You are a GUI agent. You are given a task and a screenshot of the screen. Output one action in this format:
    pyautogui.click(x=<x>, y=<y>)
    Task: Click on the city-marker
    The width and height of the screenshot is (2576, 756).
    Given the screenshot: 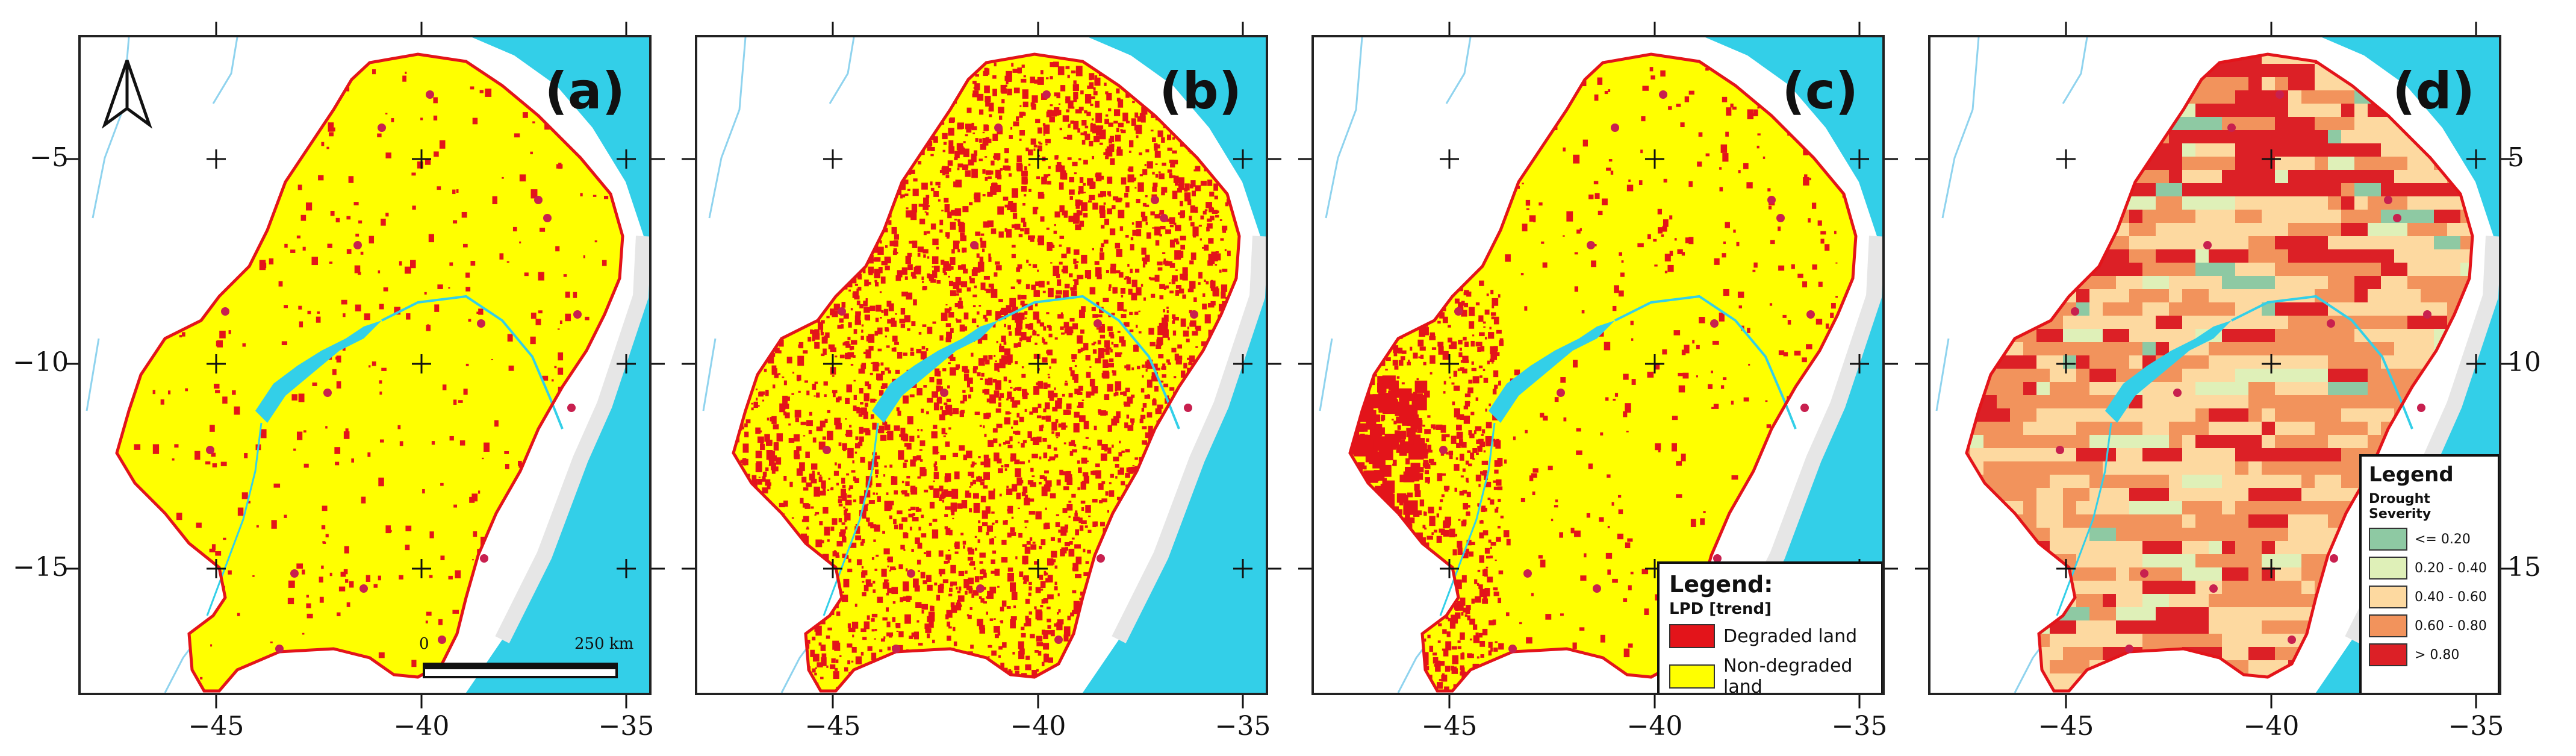 What is the action you would take?
    pyautogui.click(x=827, y=450)
    